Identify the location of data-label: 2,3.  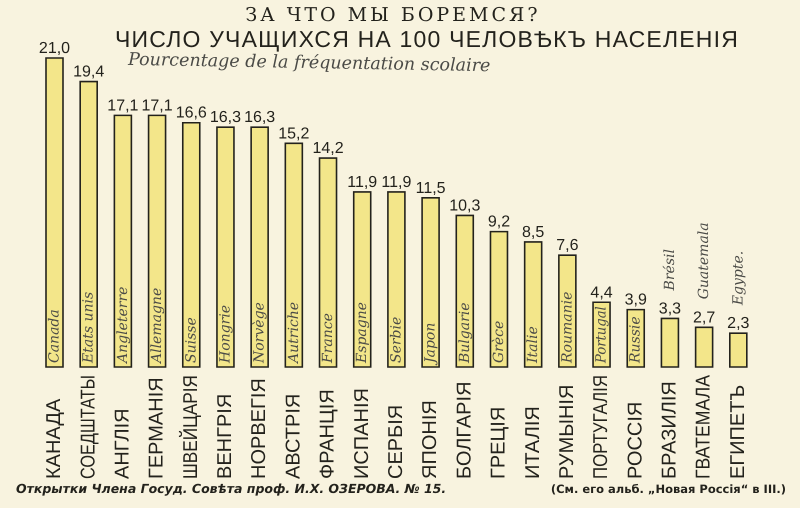
(738, 323).